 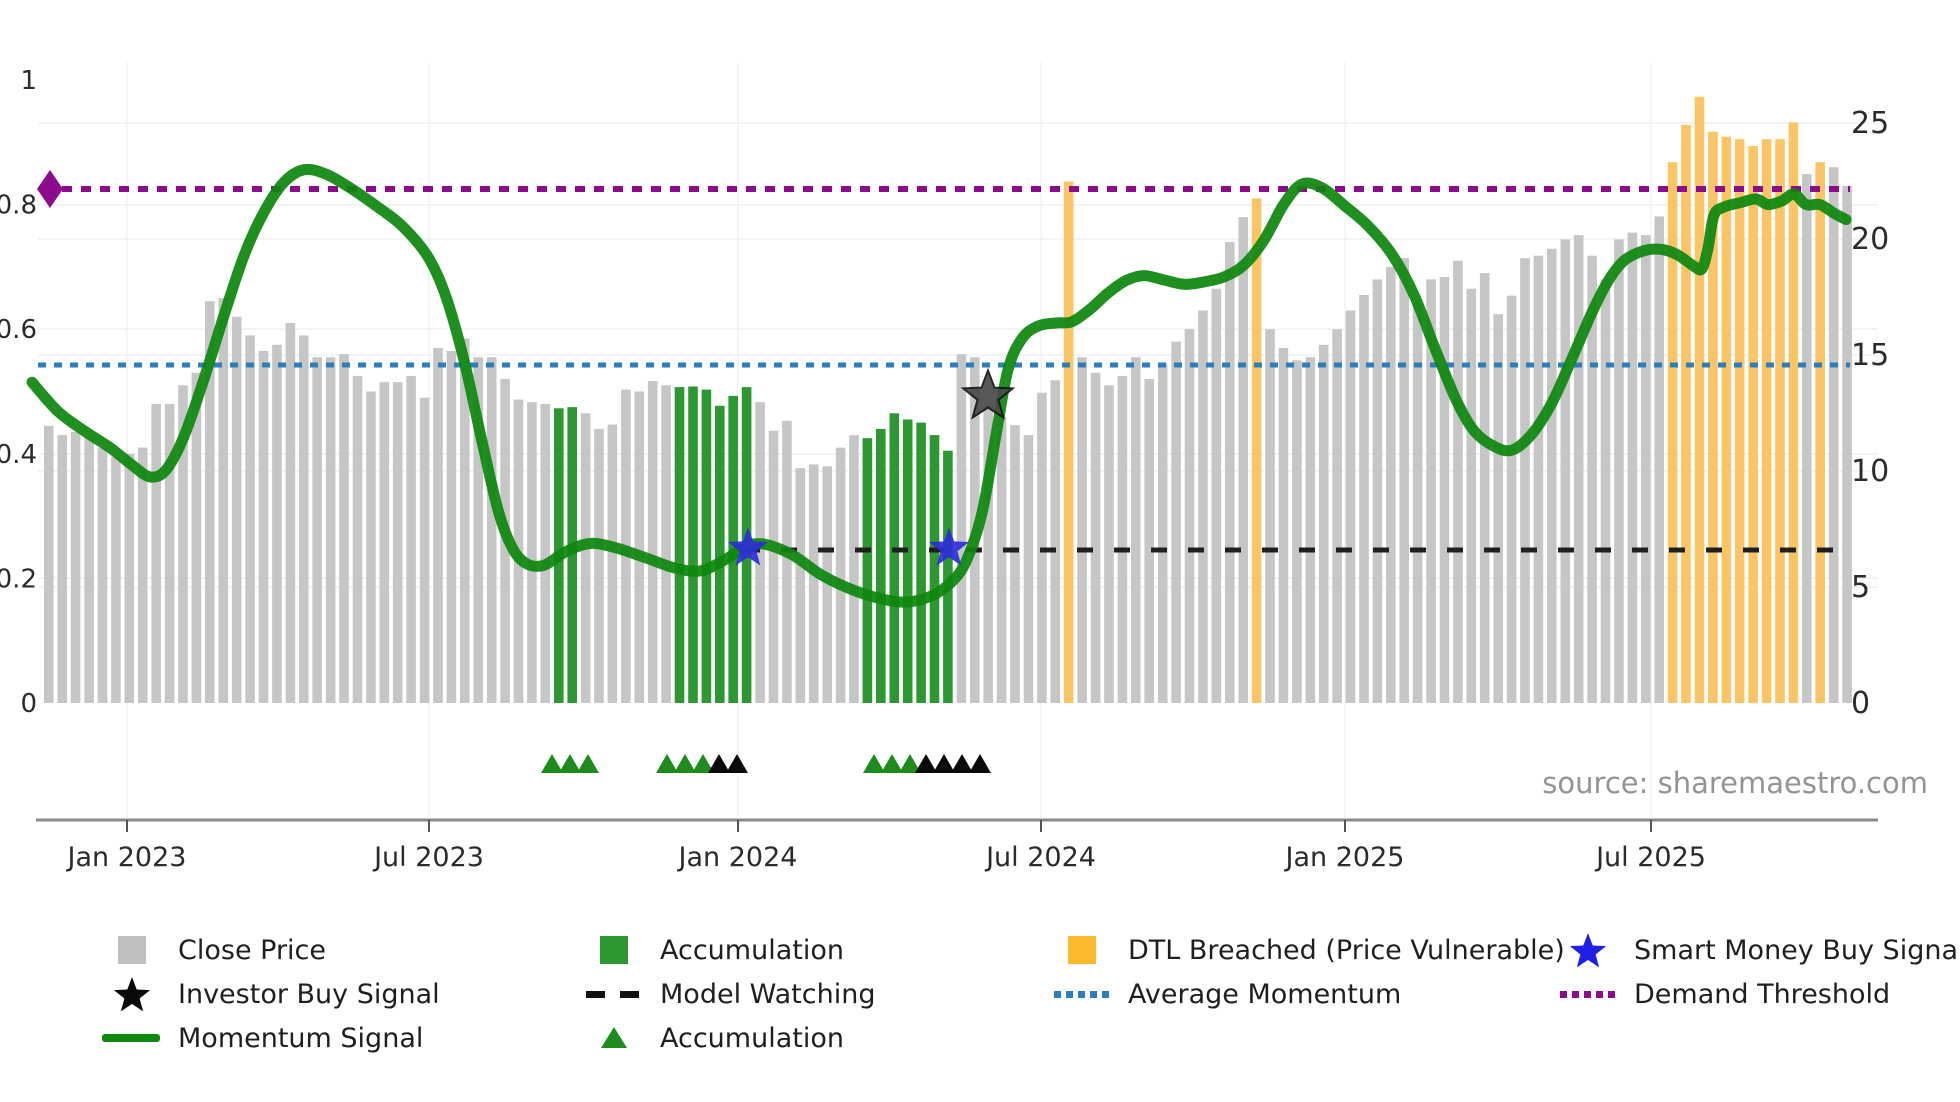 What do you see at coordinates (752, 950) in the screenshot?
I see `legend-label: Accumulation` at bounding box center [752, 950].